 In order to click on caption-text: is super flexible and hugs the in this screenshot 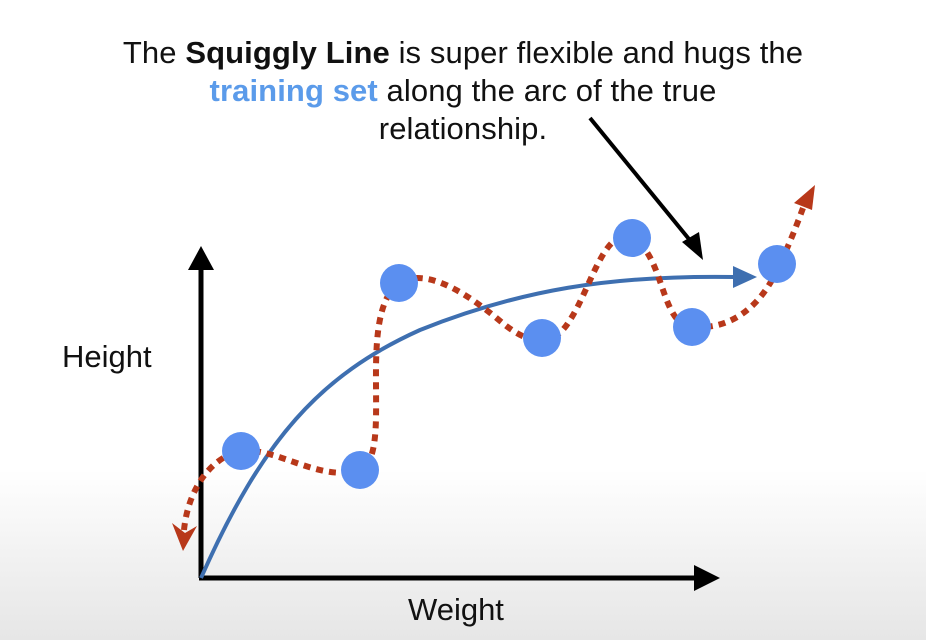, I will do `click(596, 52)`.